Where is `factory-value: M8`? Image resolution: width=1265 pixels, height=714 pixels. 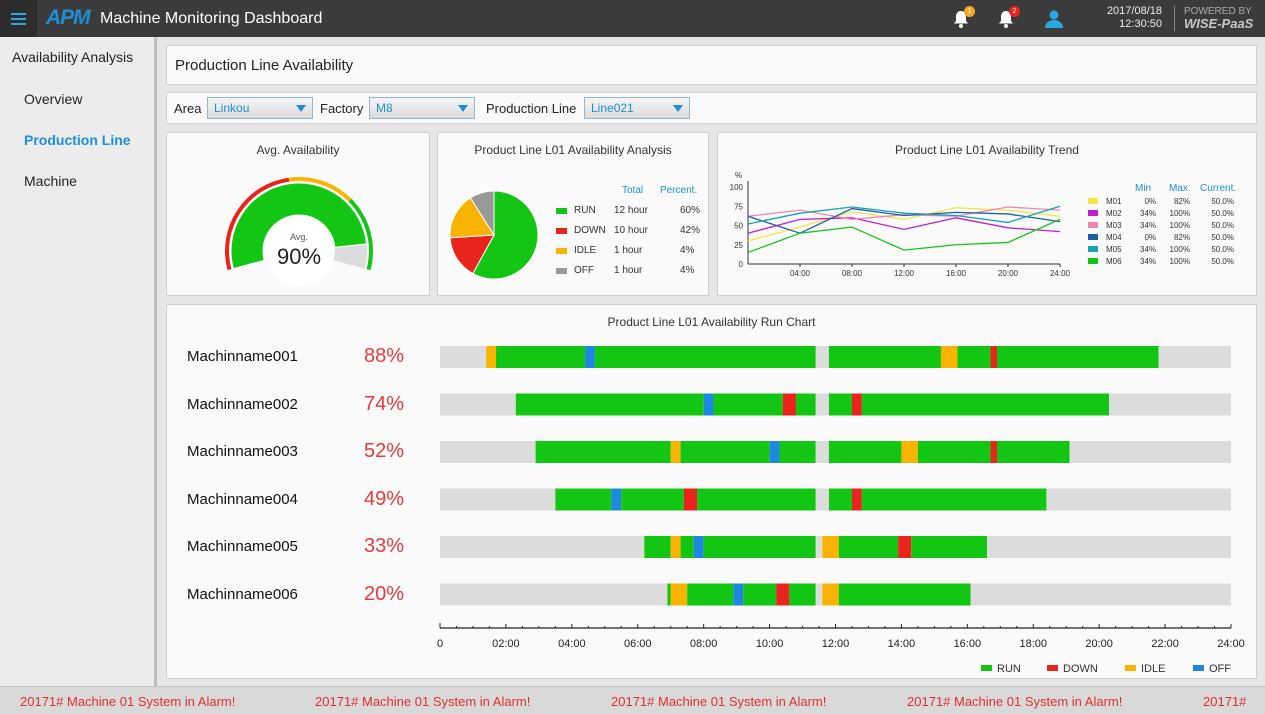 factory-value: M8 is located at coordinates (384, 108).